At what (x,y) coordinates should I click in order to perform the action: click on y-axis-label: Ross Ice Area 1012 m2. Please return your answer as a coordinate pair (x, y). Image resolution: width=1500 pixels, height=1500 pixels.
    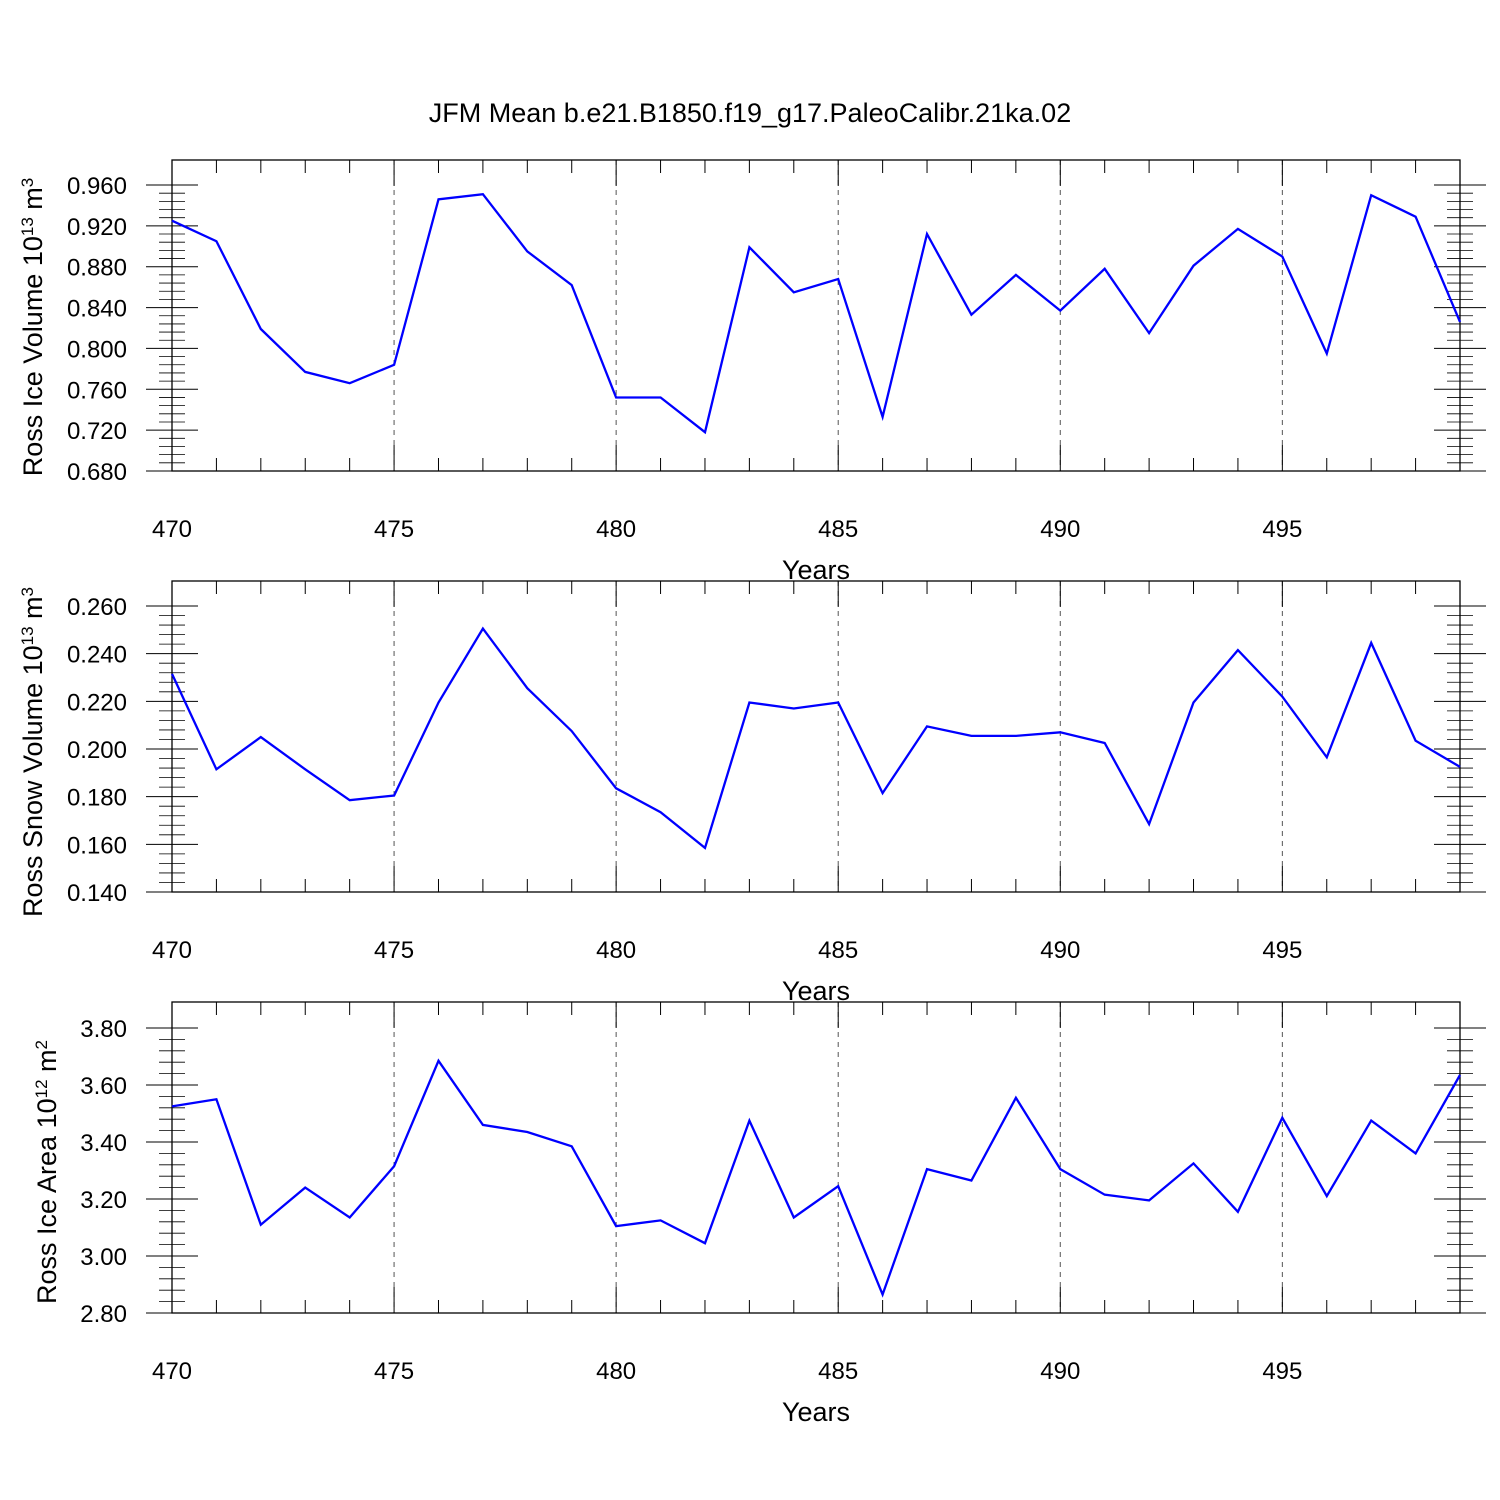
    Looking at the image, I should click on (47, 1172).